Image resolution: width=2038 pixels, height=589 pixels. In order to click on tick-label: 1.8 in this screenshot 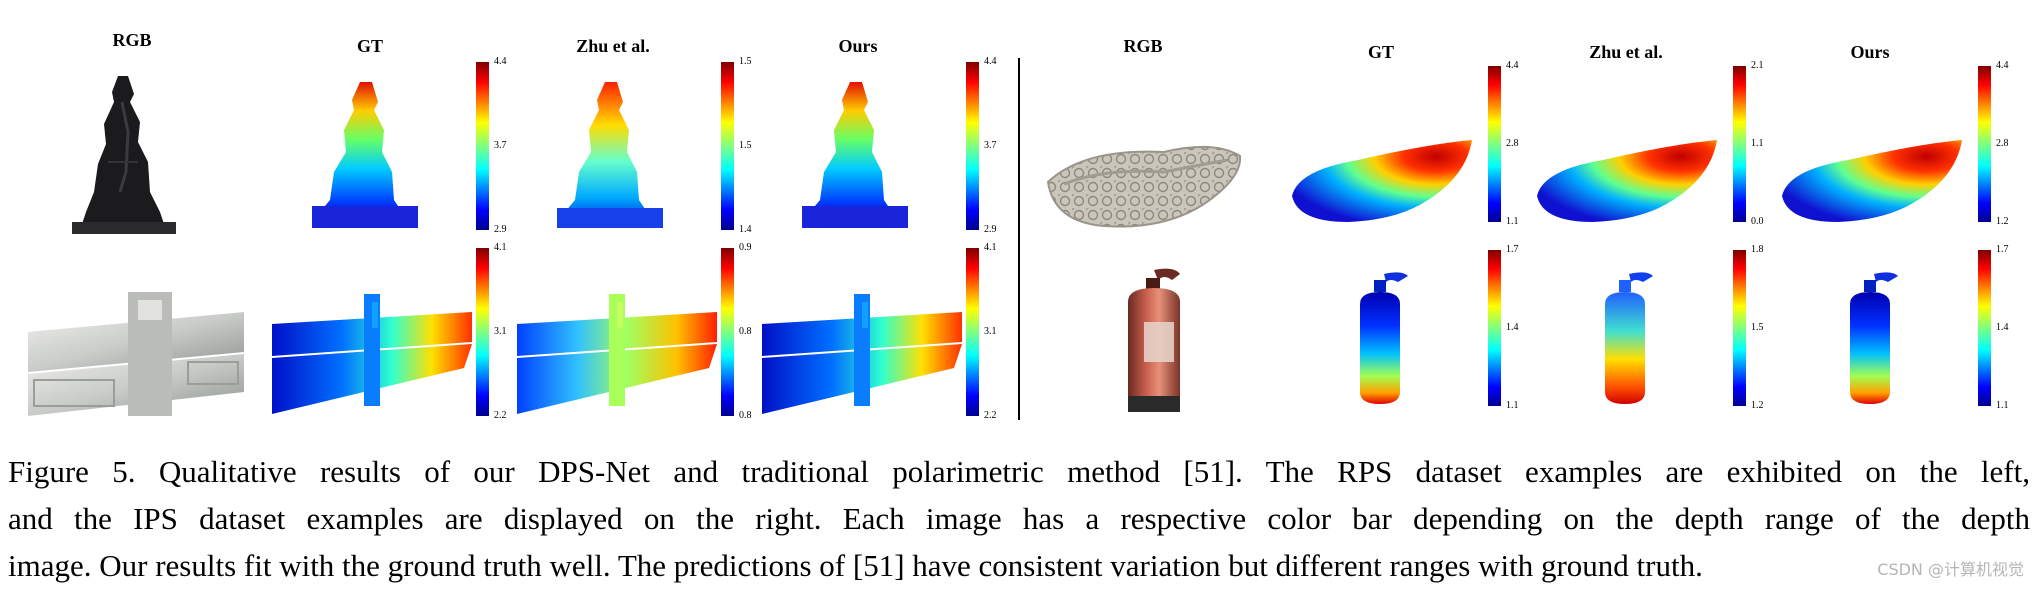, I will do `click(1757, 249)`.